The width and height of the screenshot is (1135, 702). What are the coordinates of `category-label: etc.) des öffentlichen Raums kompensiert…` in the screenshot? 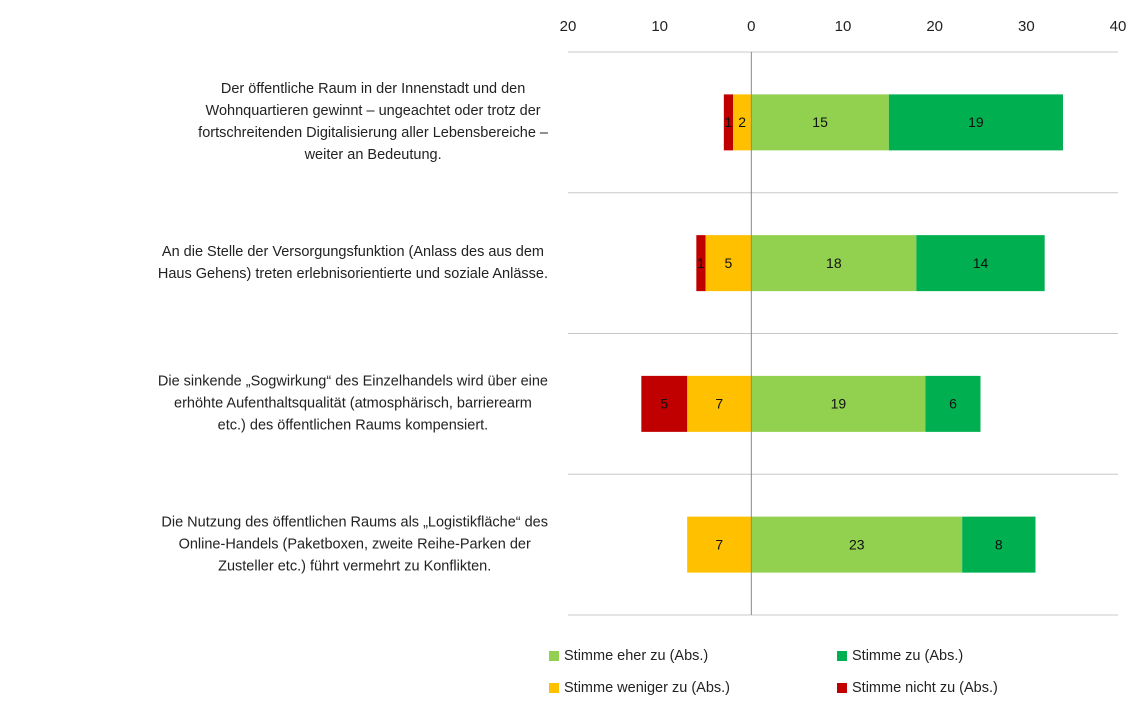 It's located at (353, 426).